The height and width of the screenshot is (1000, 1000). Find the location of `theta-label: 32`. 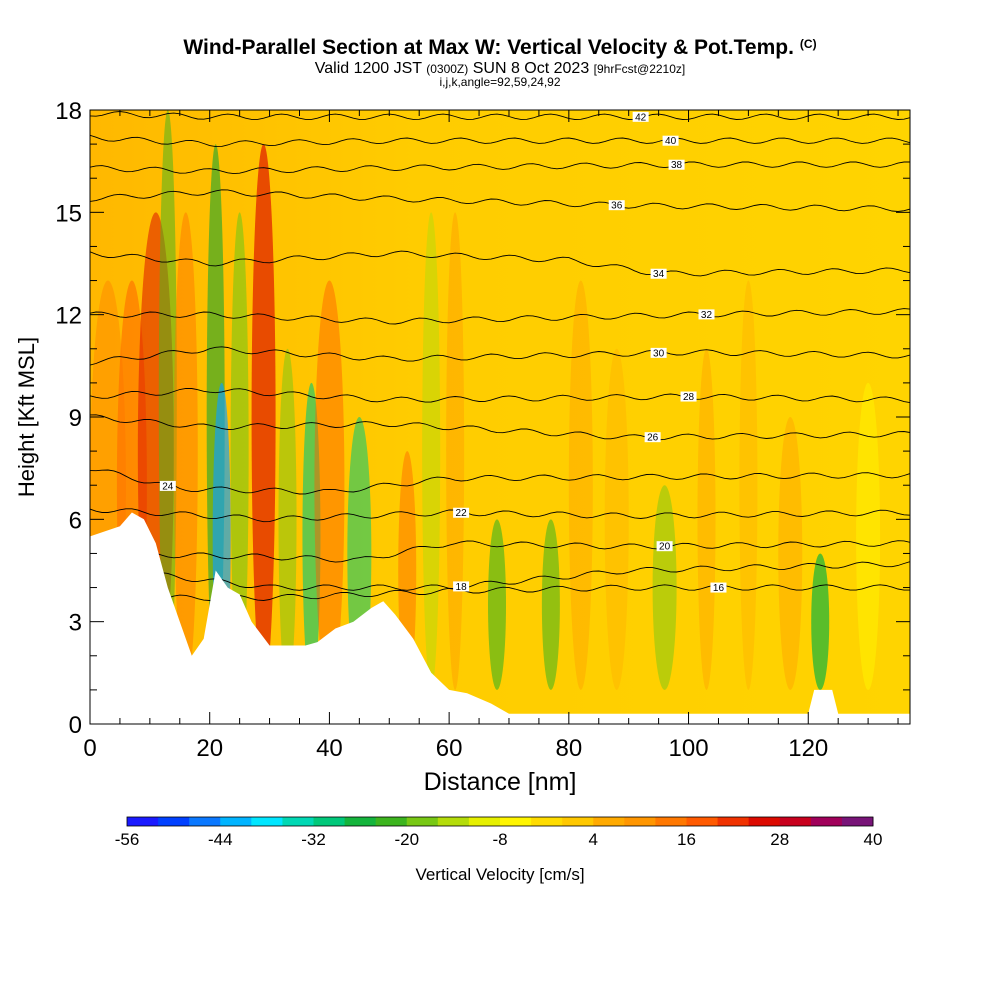

theta-label: 32 is located at coordinates (707, 315).